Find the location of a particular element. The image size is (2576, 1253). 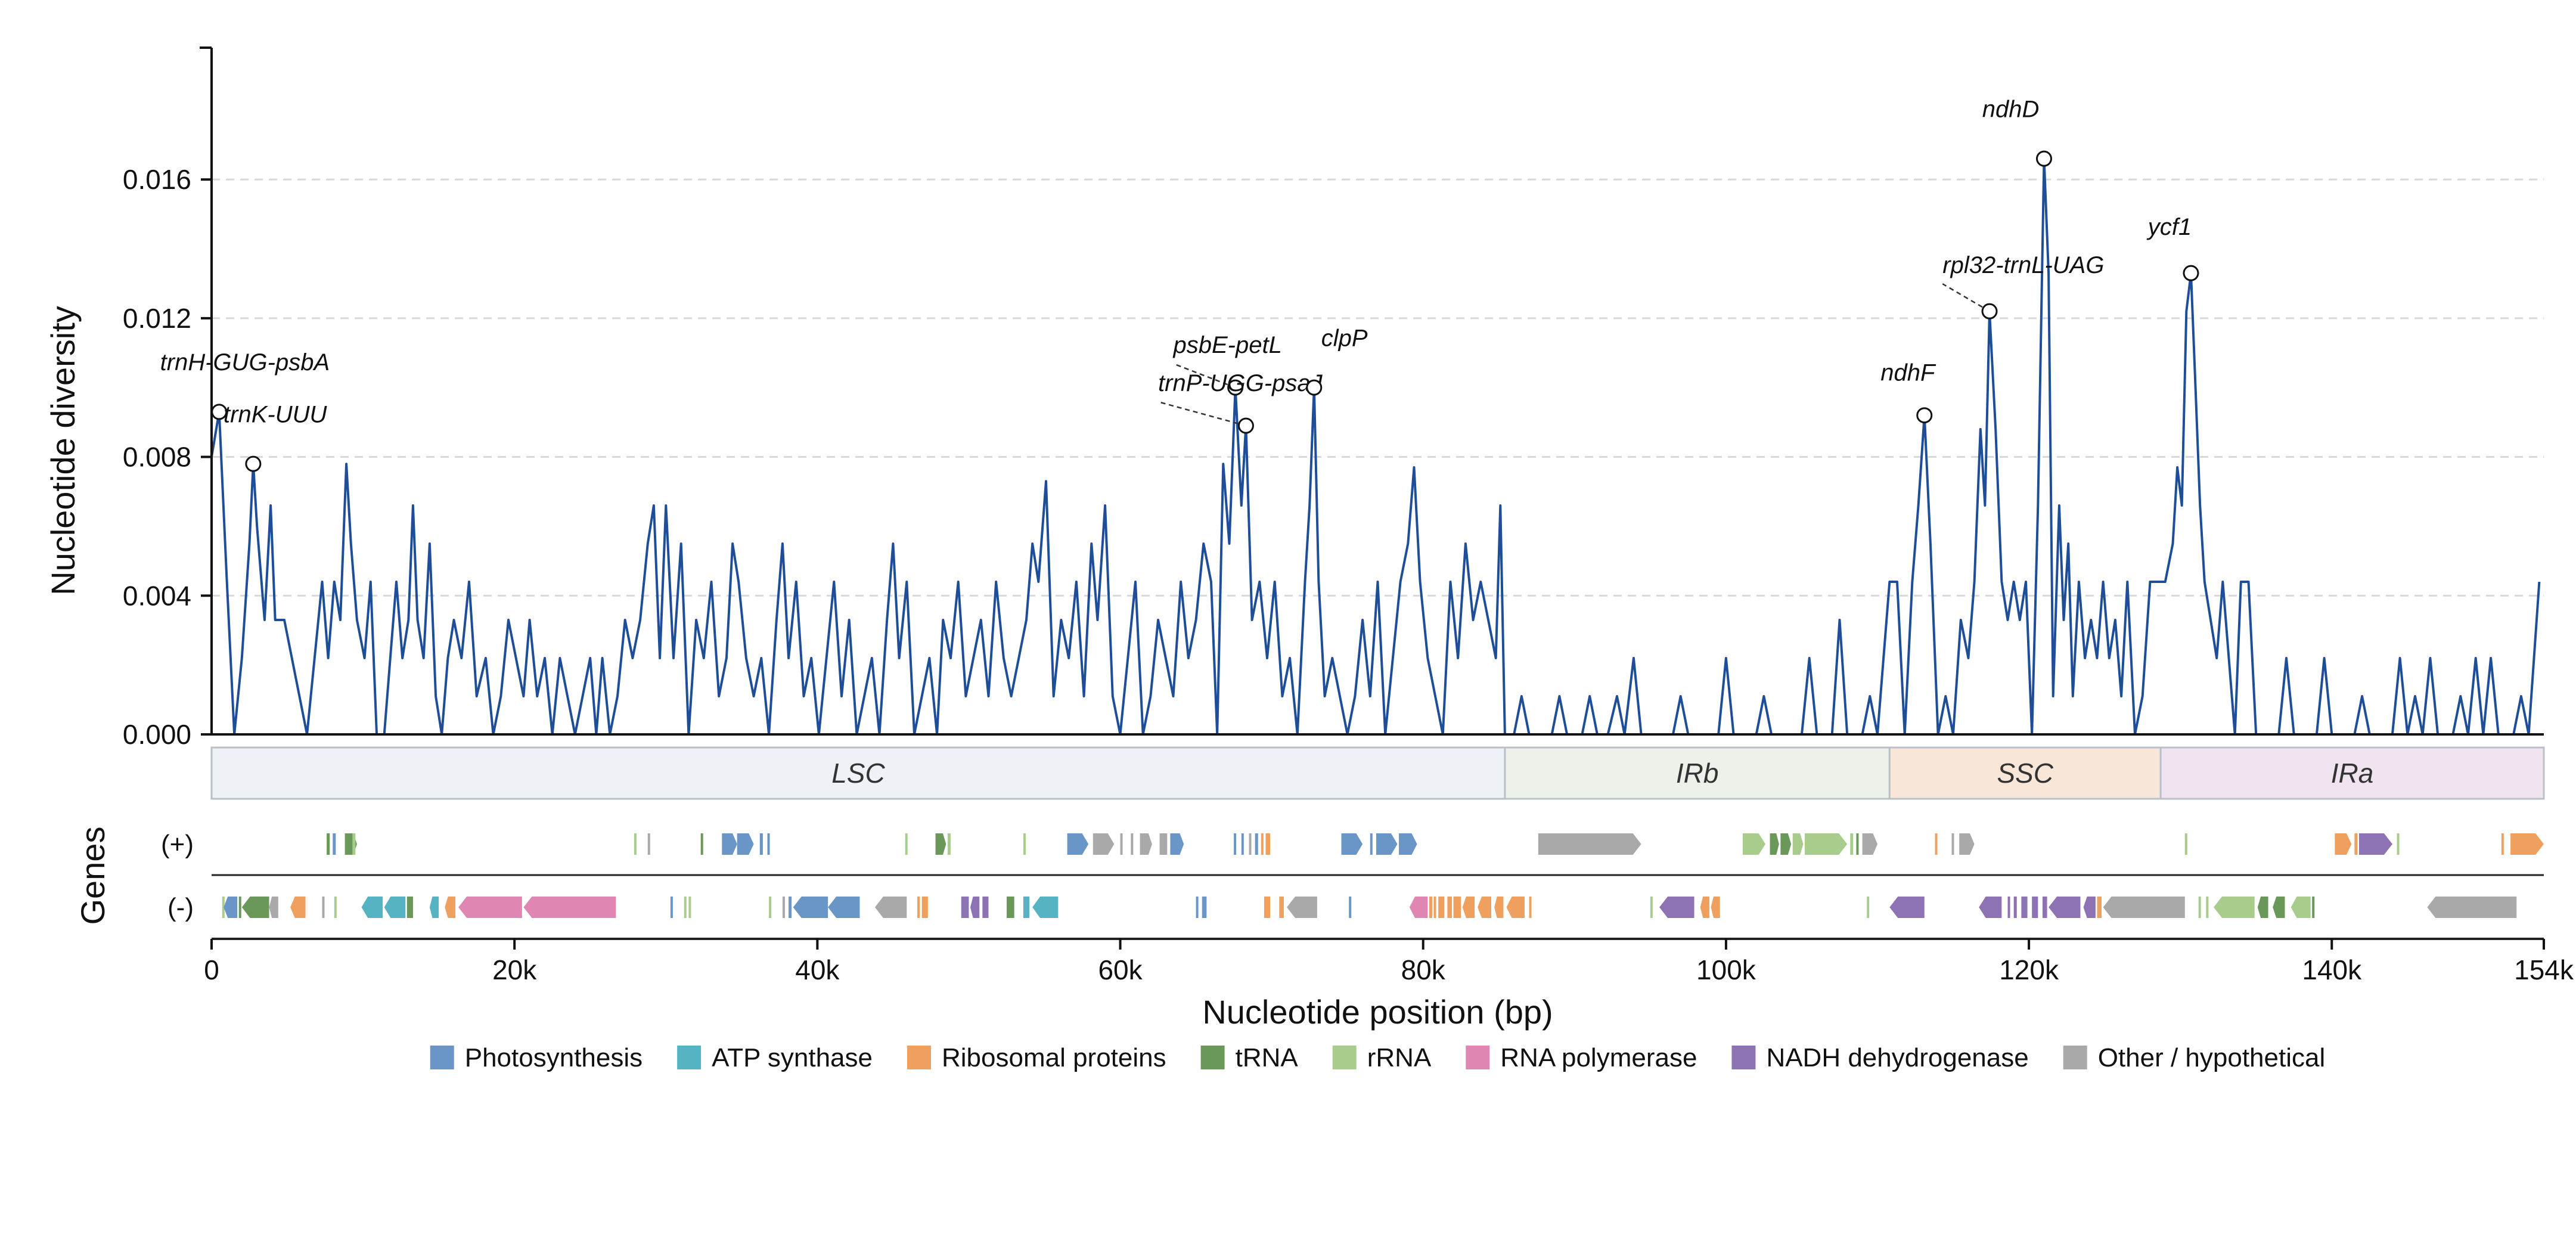

legend-label-5: RNA polymerase is located at coordinates (1599, 1057).